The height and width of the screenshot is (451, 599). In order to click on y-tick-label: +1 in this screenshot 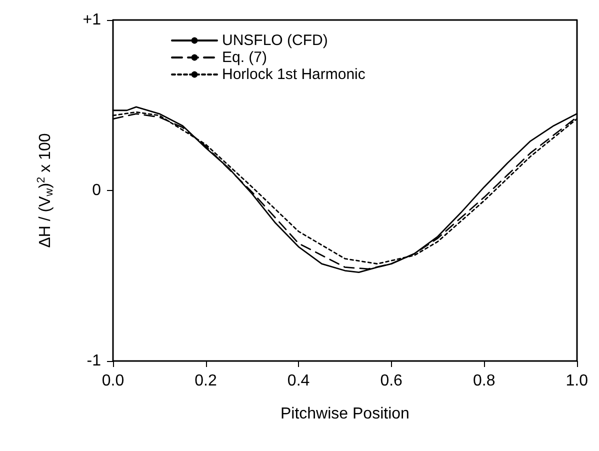, I will do `click(92, 20)`.